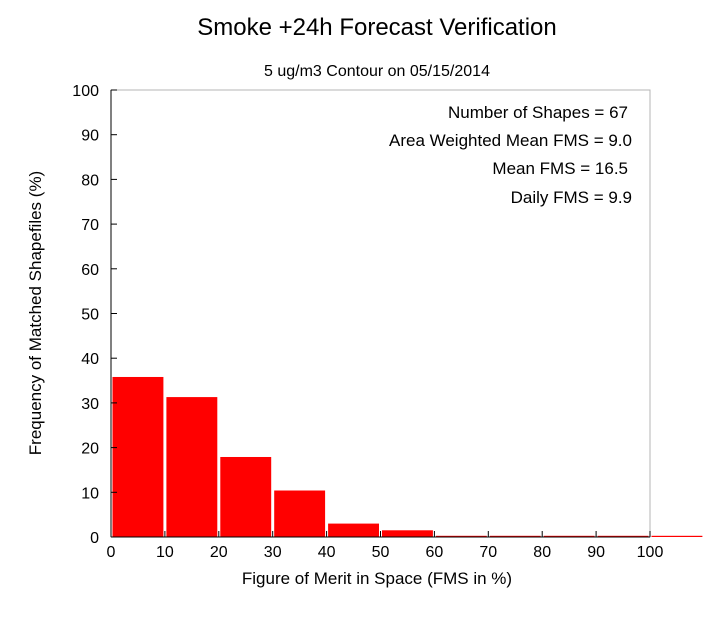 This screenshot has width=710, height=623. Describe the element at coordinates (90, 493) in the screenshot. I see `y-tick-label: 10` at that location.